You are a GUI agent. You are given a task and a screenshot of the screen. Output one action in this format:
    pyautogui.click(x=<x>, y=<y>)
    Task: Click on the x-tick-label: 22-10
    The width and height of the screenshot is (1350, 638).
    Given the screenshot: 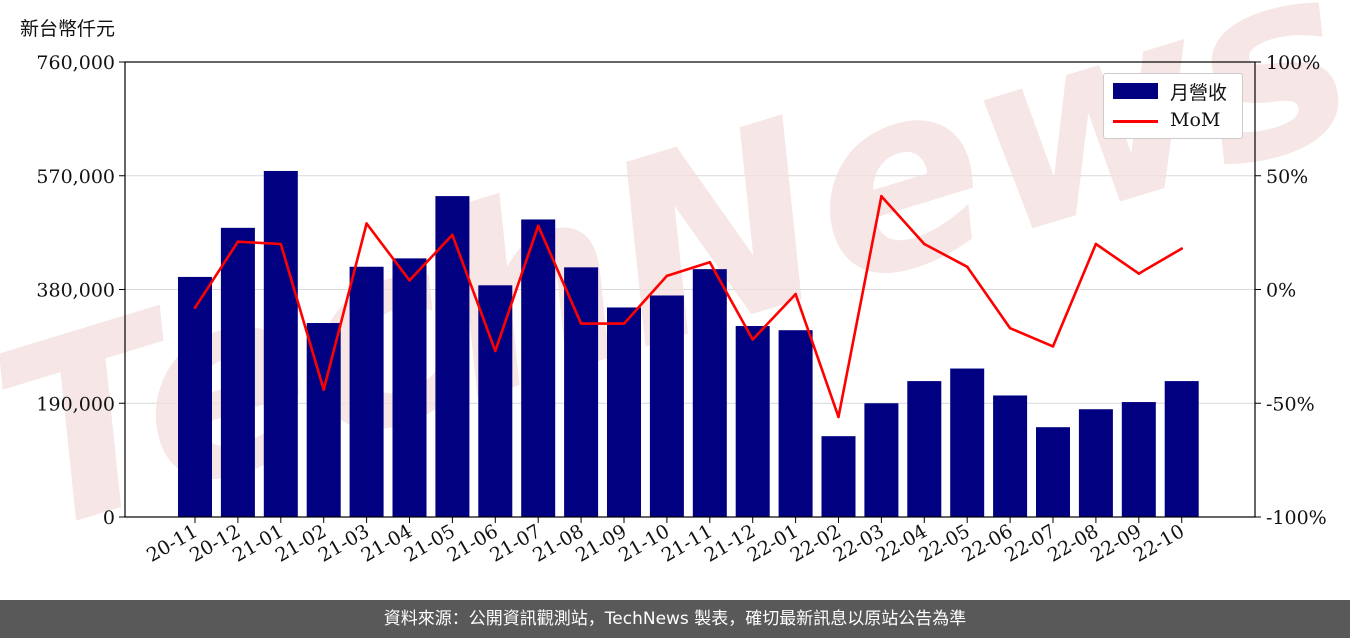 What is the action you would take?
    pyautogui.click(x=1159, y=543)
    